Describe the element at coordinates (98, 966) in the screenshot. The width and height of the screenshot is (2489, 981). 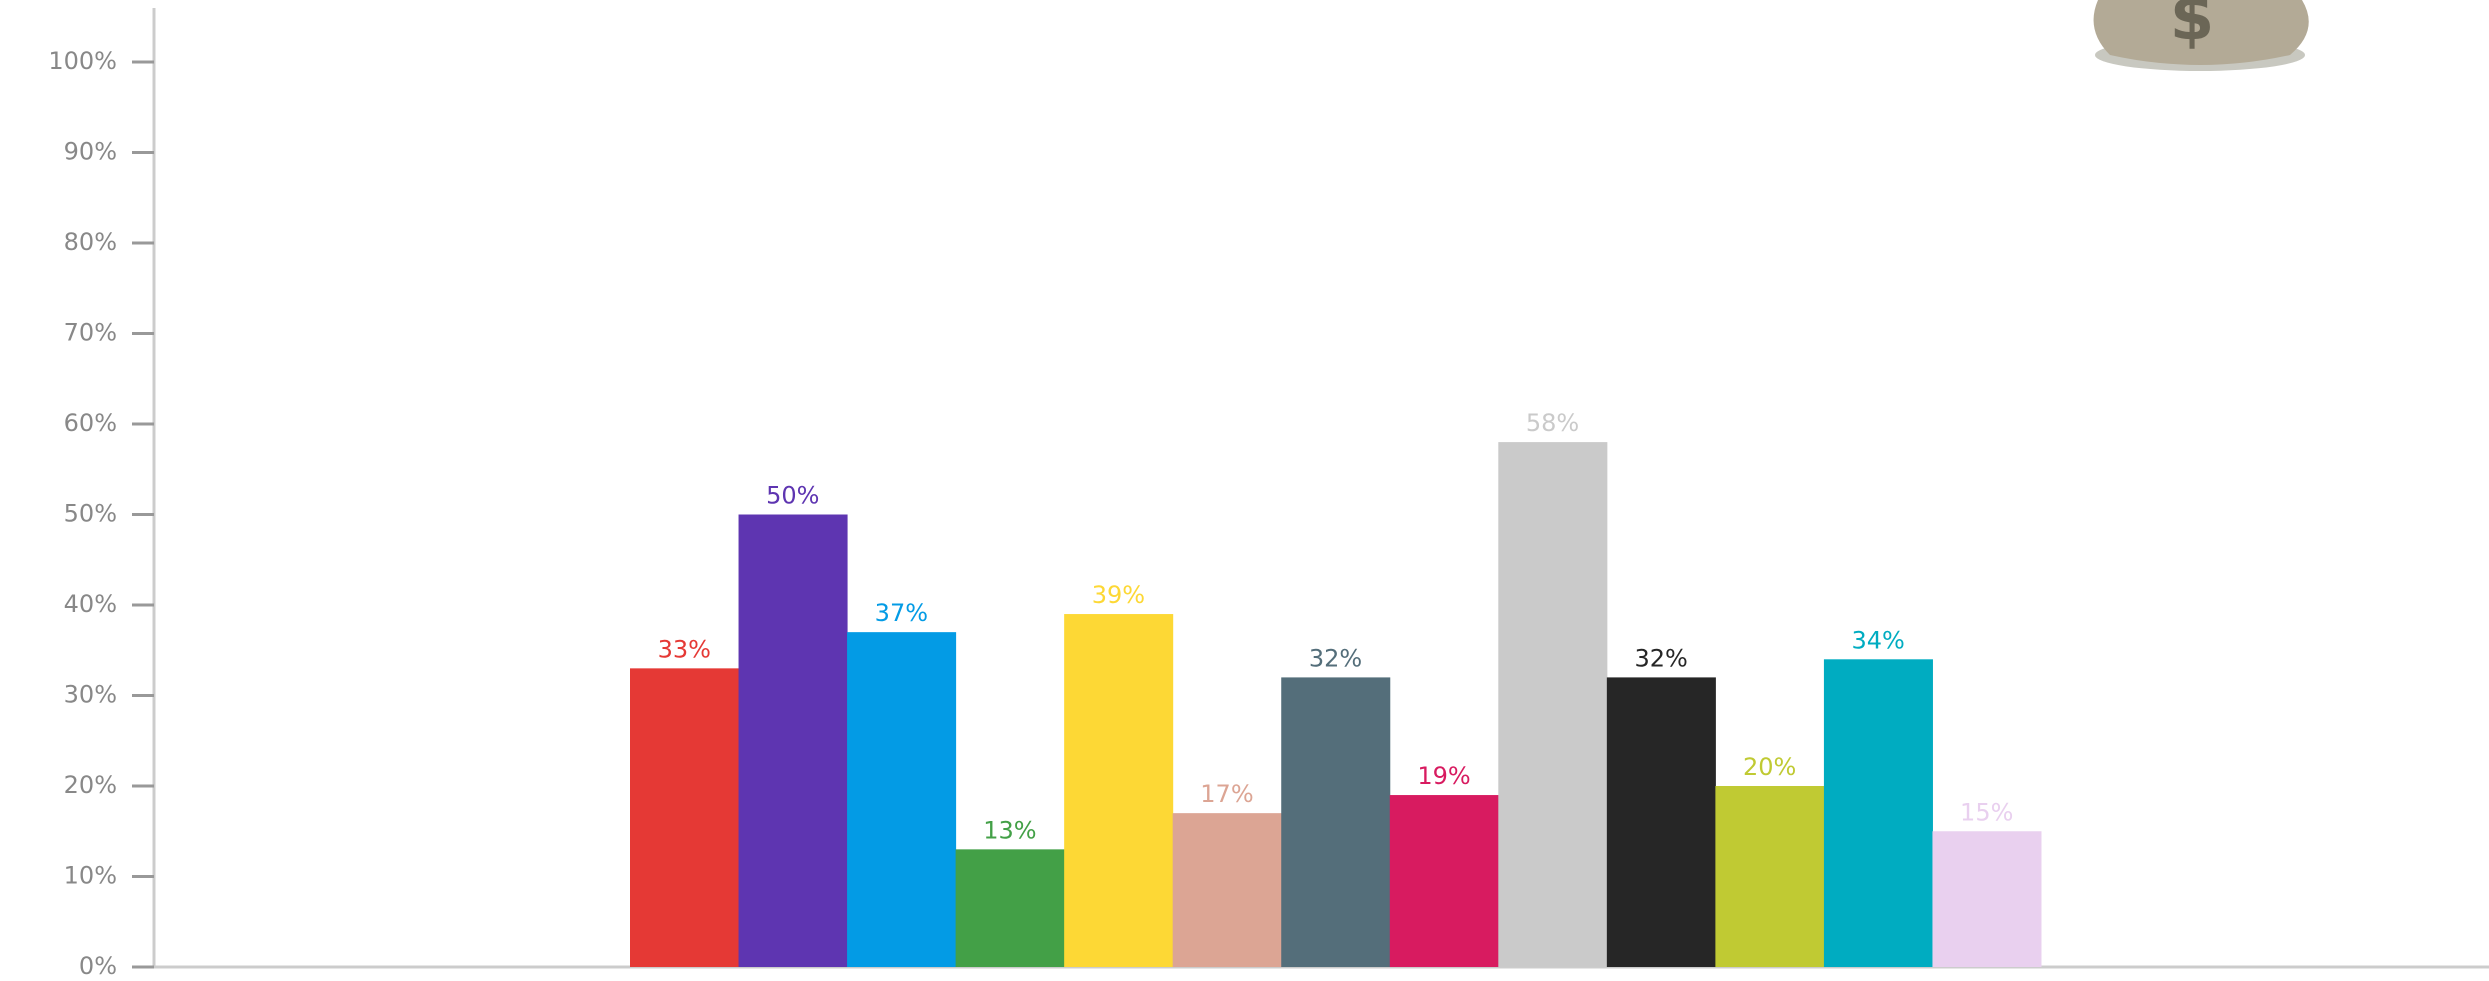
I see `y-tick-label: 0%` at that location.